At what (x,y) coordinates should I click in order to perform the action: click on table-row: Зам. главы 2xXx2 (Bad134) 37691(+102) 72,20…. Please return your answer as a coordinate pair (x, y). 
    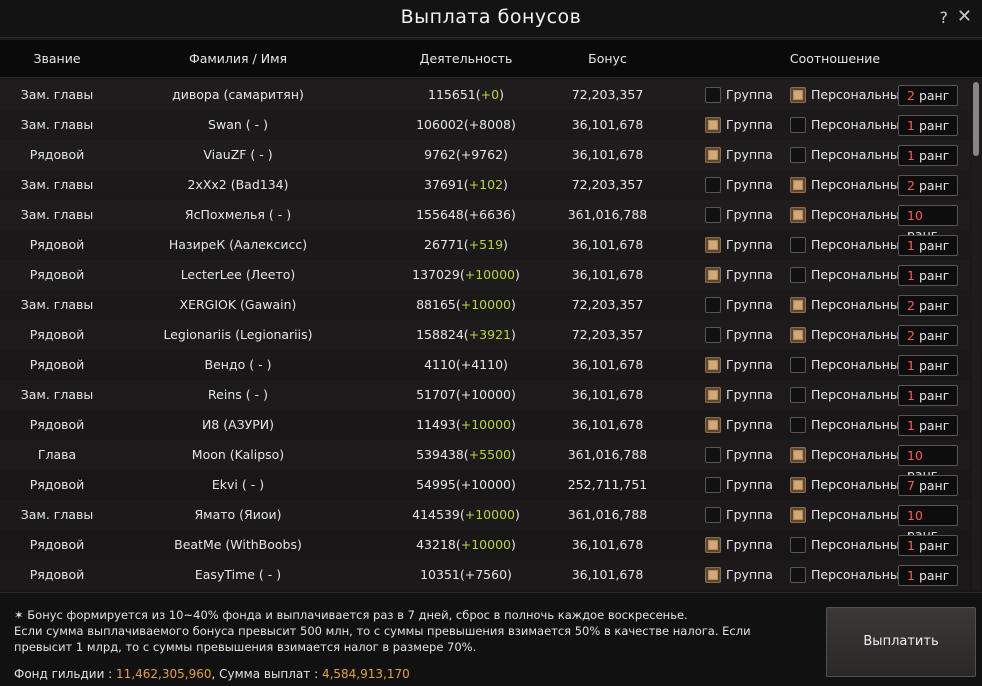
    Looking at the image, I should click on (485, 185).